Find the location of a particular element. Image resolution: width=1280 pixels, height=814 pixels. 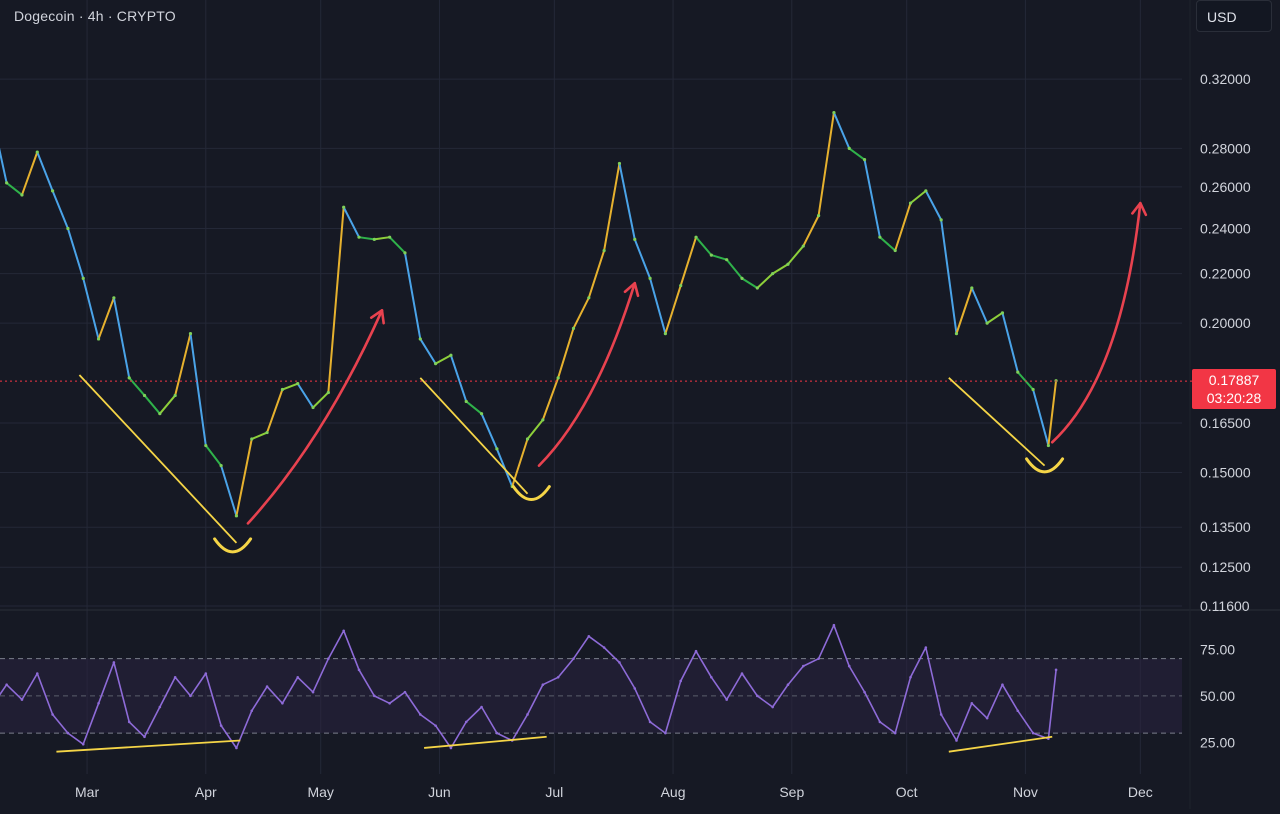

price-axis-label: 0.13500 is located at coordinates (1225, 527).